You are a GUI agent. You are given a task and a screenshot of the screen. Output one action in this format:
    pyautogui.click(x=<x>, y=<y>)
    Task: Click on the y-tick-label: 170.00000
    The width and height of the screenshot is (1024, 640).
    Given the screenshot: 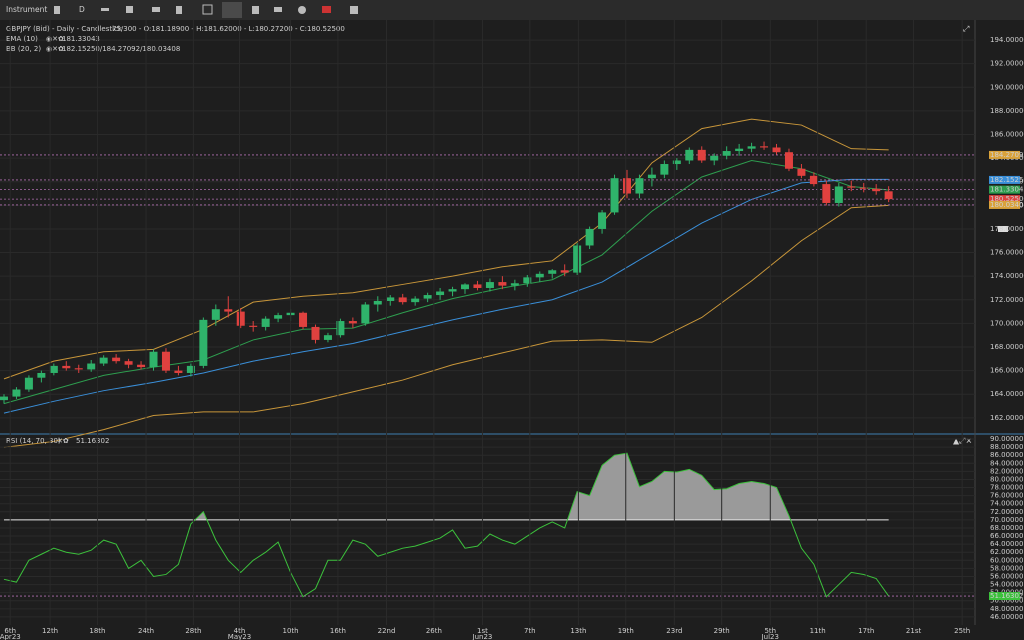 What is the action you would take?
    pyautogui.click(x=1007, y=323)
    